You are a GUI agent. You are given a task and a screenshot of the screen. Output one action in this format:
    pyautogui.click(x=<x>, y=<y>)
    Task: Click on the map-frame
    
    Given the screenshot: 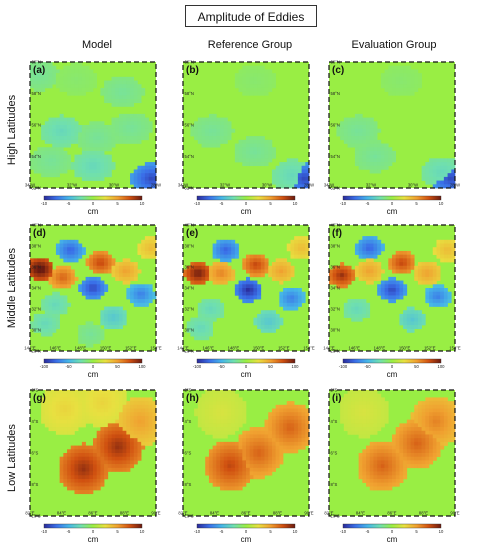 What is the action you would take?
    pyautogui.click(x=93, y=125)
    